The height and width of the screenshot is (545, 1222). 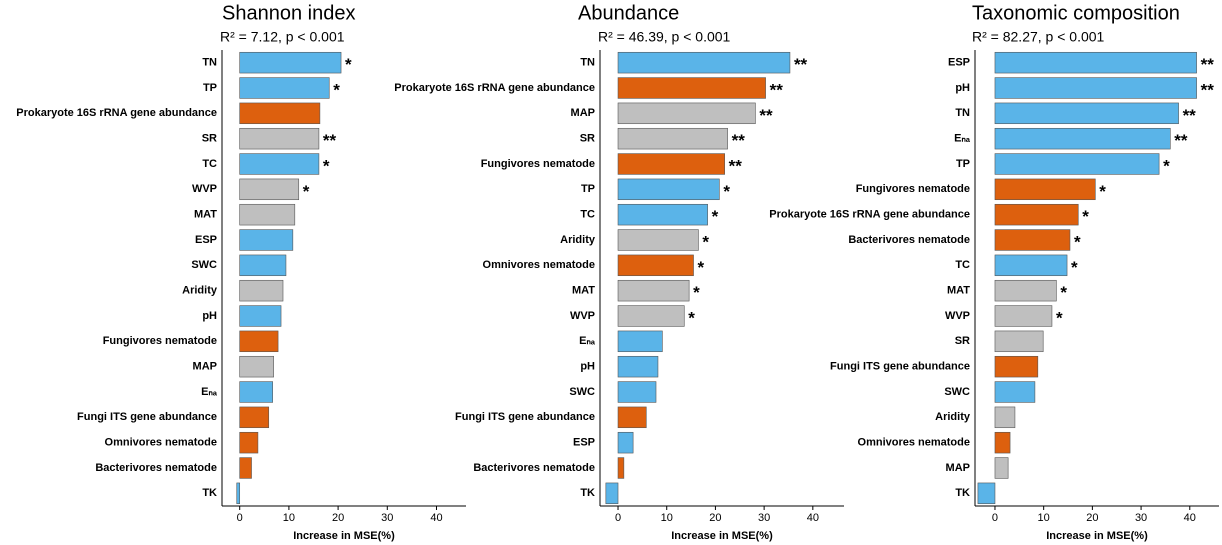 What do you see at coordinates (1076, 13) in the screenshot?
I see `chart-title: Taxonomic composition` at bounding box center [1076, 13].